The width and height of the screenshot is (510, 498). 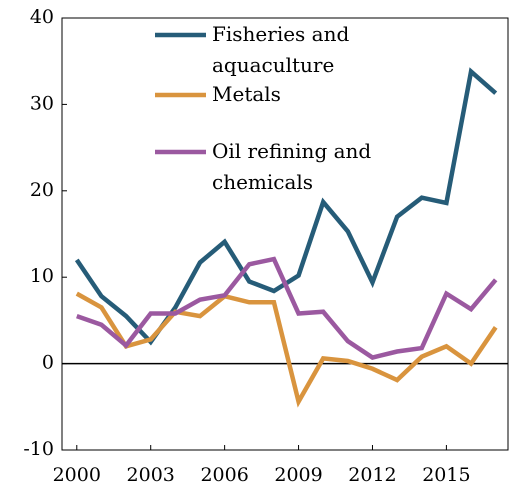 I want to click on legend-label: Oil refining and chemicals, so click(x=292, y=166).